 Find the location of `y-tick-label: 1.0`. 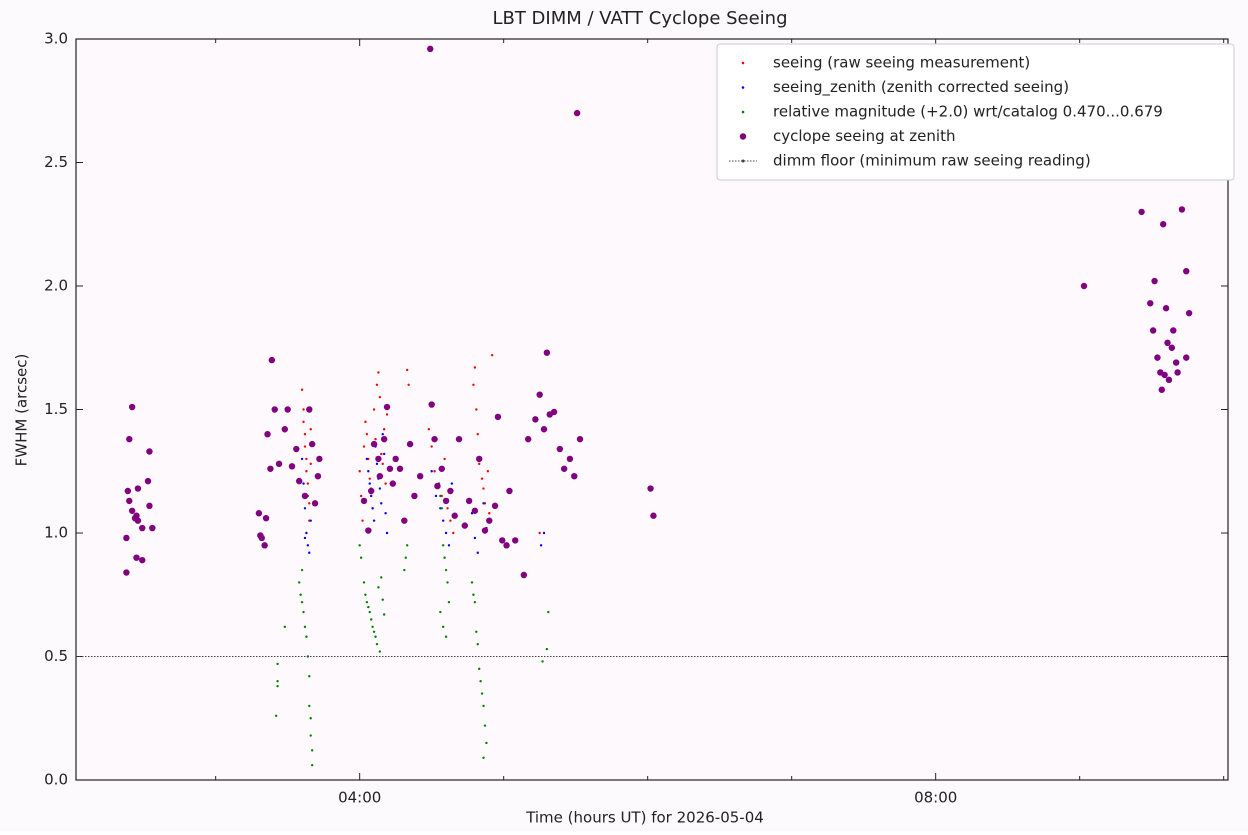

y-tick-label: 1.0 is located at coordinates (56, 533).